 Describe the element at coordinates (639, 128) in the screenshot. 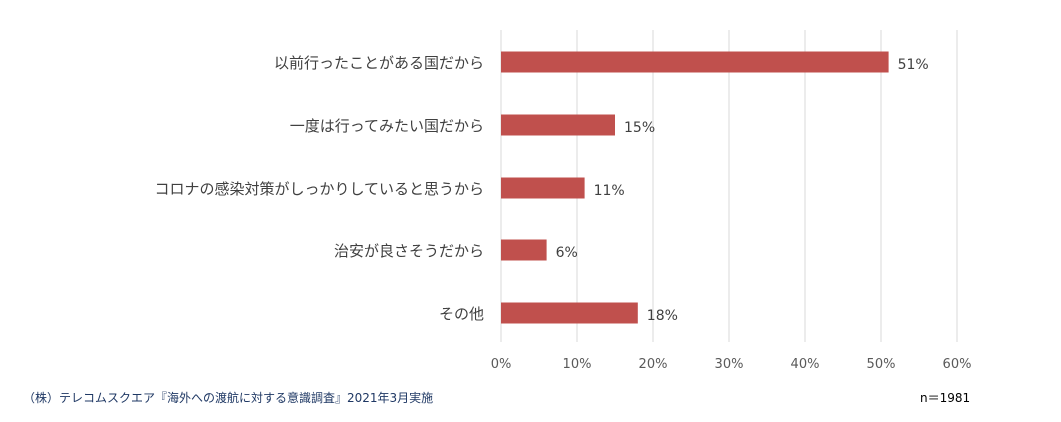

I see `data-label: 15%` at that location.